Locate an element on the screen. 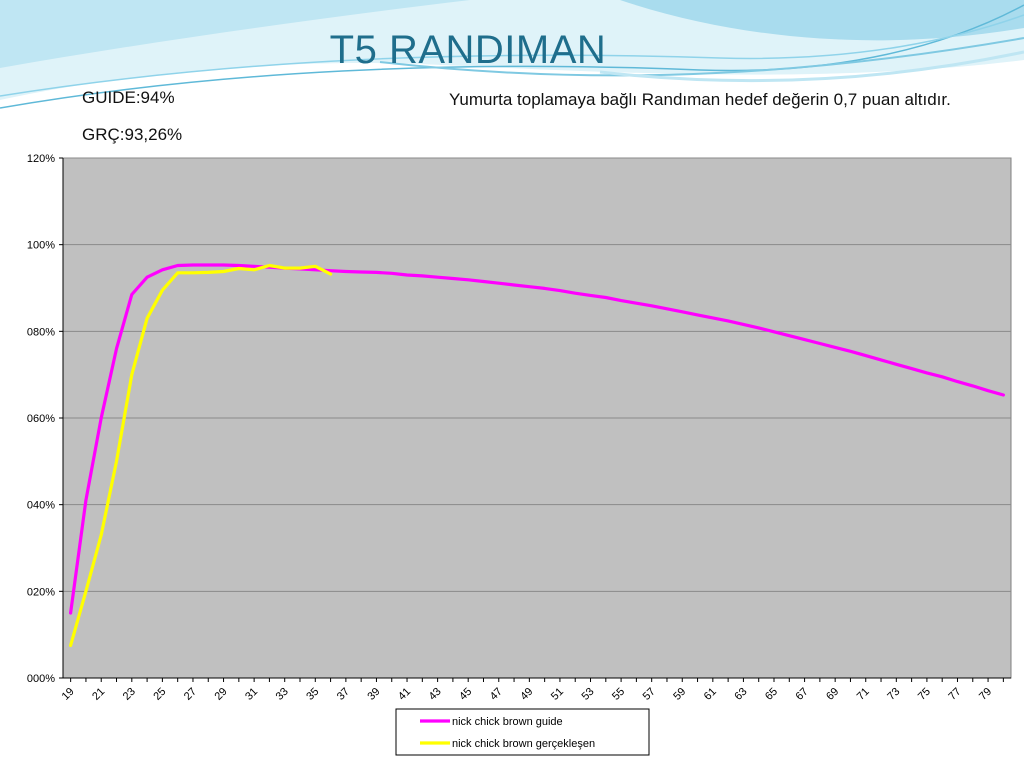 The image size is (1024, 768). x-tick-label: 39 is located at coordinates (373, 694).